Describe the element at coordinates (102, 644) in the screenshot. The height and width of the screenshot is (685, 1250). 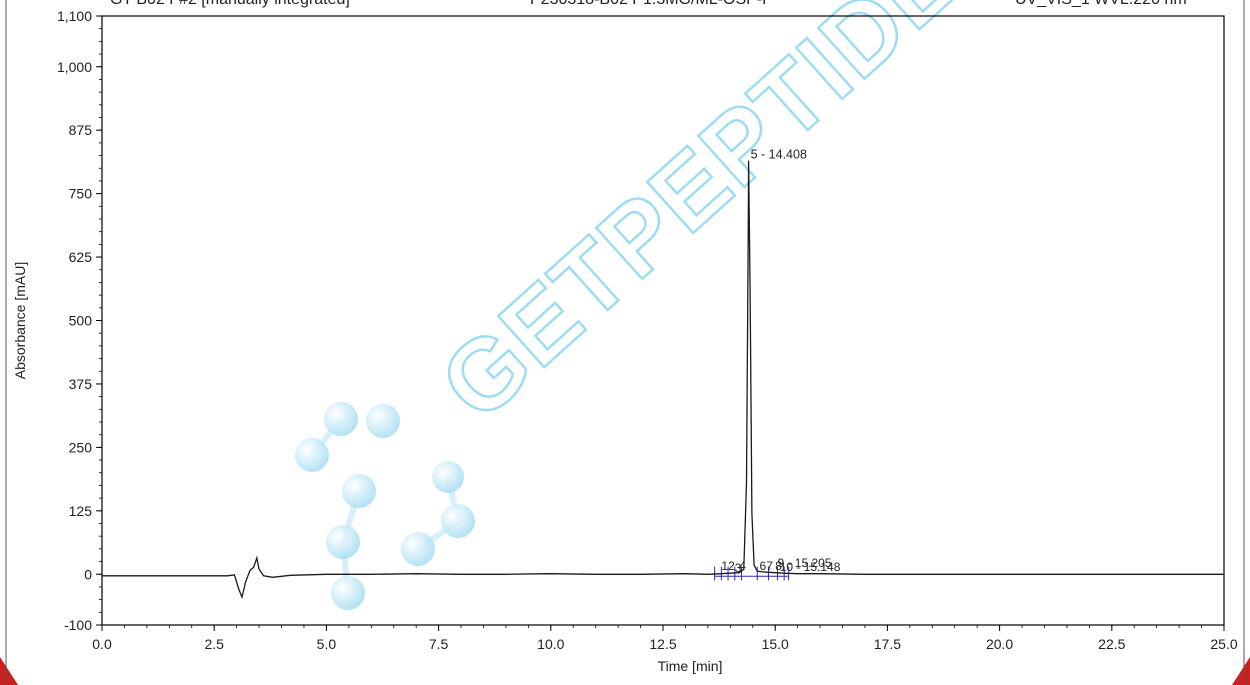
I see `x-tick-label: 0.0` at that location.